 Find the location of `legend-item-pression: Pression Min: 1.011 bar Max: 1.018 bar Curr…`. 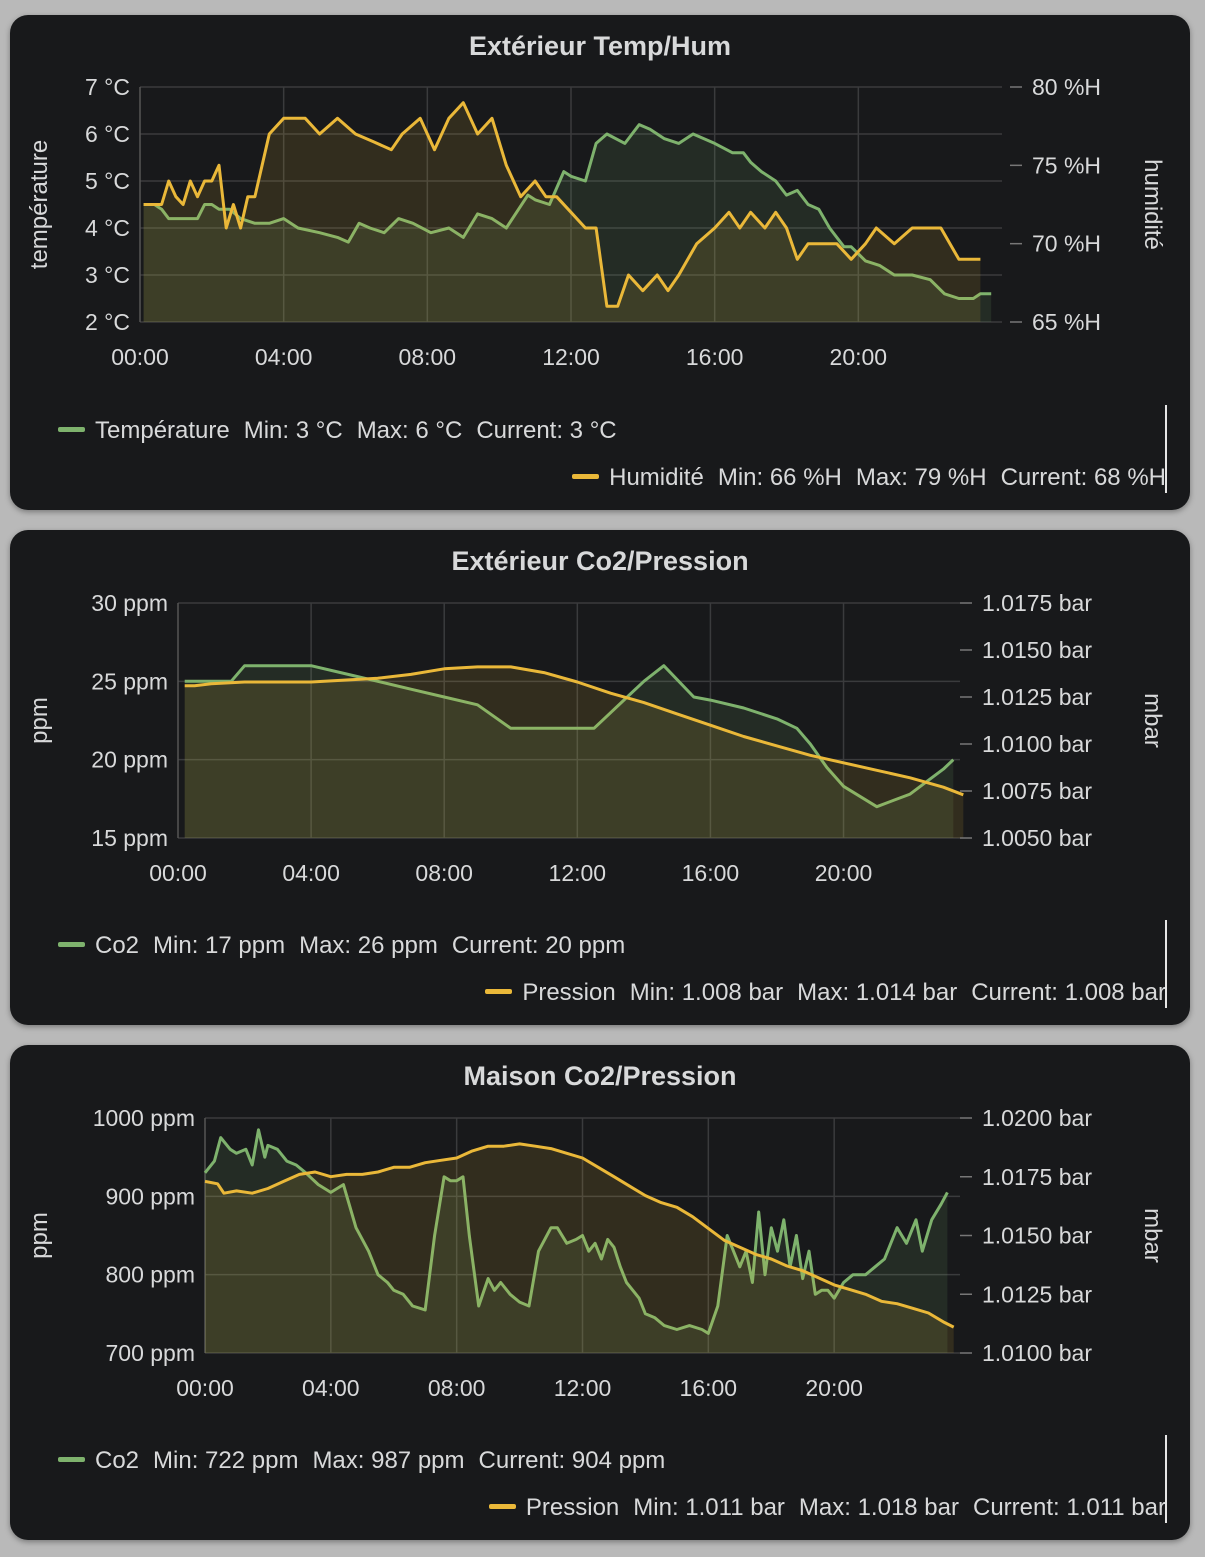

legend-item-pression: Pression Min: 1.011 bar Max: 1.018 bar Curr… is located at coordinates (827, 1508).